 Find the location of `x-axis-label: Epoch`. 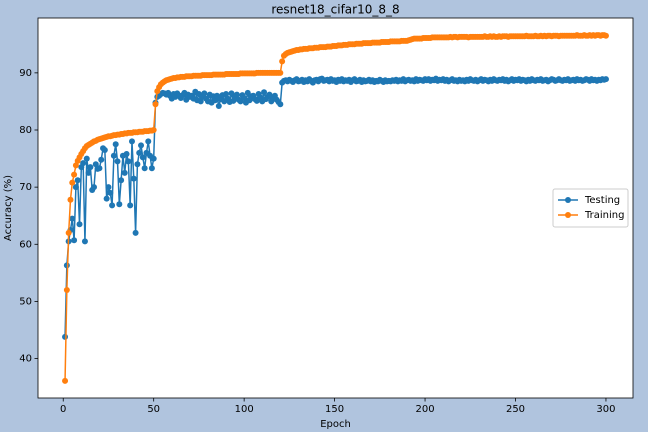

x-axis-label: Epoch is located at coordinates (335, 424).